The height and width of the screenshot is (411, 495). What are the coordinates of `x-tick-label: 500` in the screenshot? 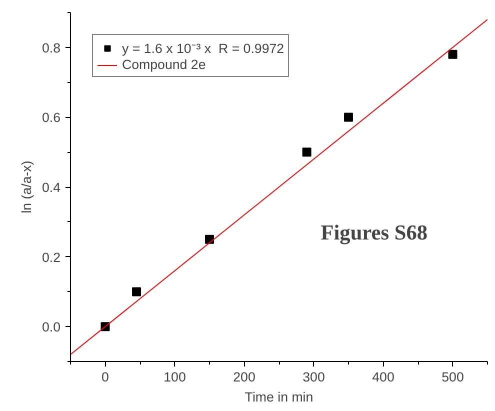 It's located at (453, 377).